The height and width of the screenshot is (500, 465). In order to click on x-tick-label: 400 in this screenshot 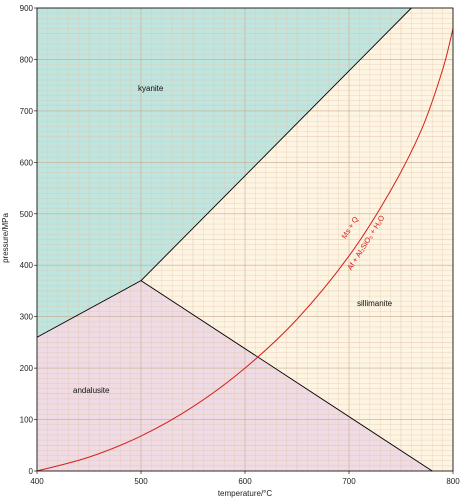, I will do `click(37, 481)`.